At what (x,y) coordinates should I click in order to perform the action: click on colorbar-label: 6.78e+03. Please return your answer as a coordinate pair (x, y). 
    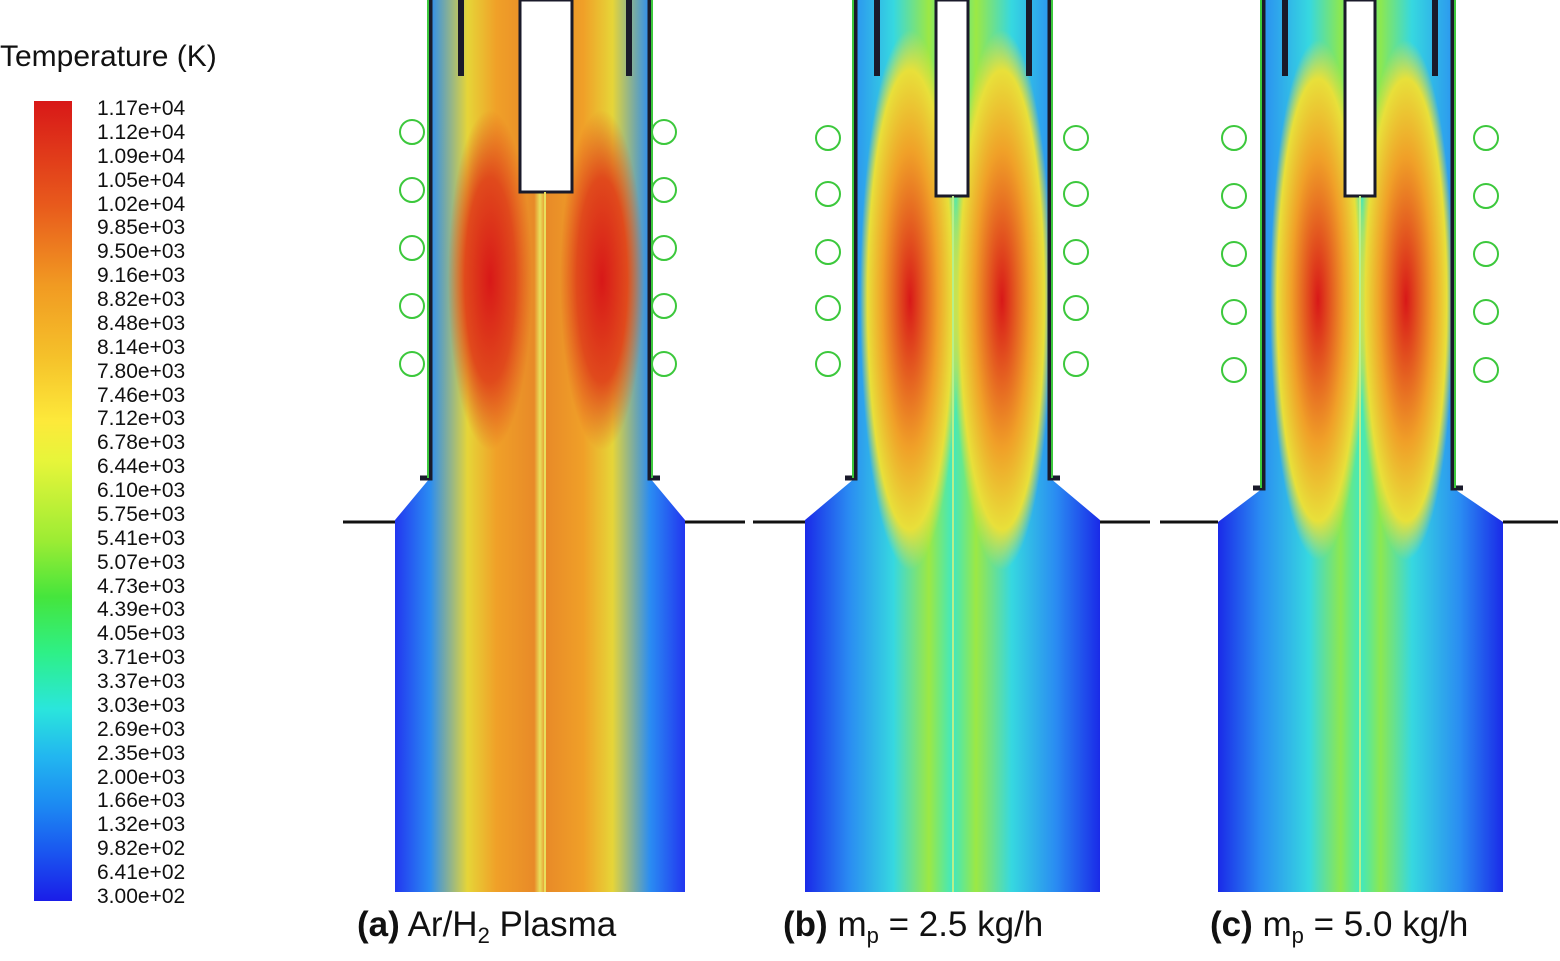
    Looking at the image, I should click on (141, 443).